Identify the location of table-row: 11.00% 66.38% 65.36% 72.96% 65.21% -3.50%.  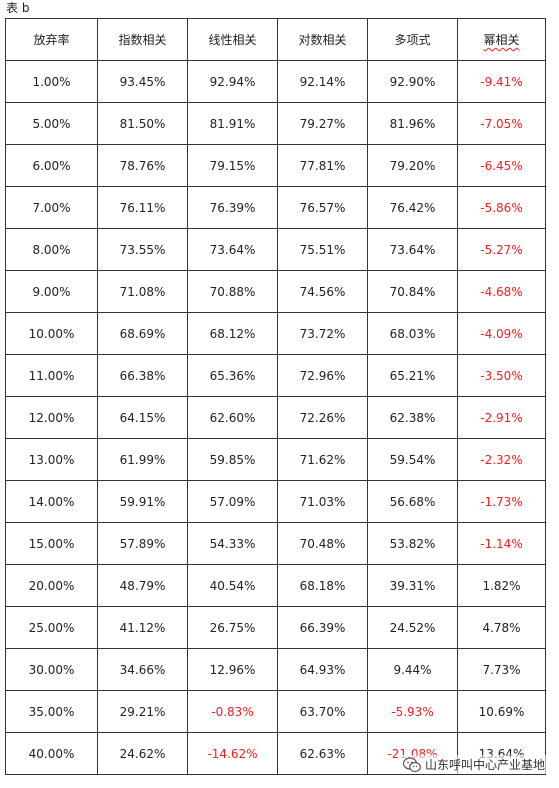
(275, 375).